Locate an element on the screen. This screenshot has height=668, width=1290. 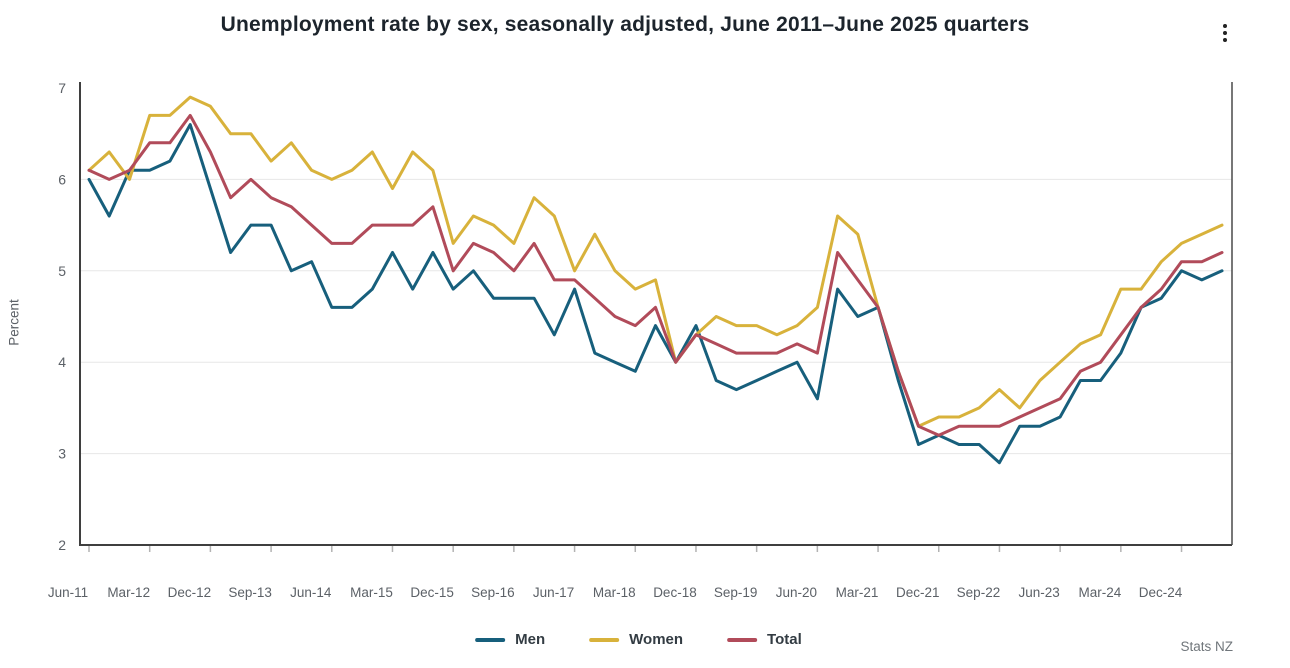
x-tick-label: Jun-23 is located at coordinates (1039, 592).